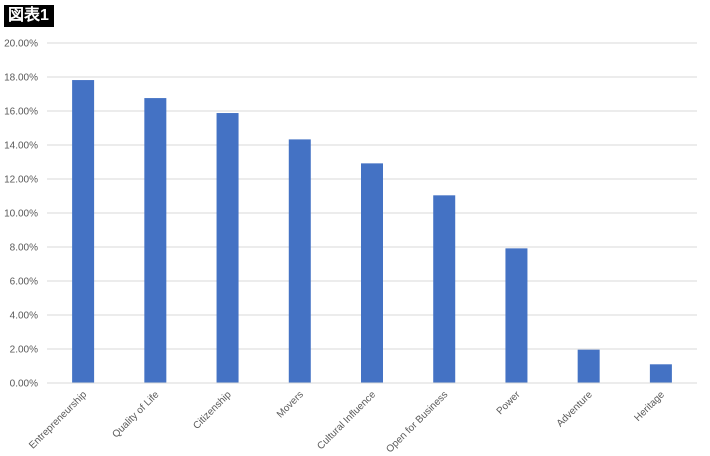  I want to click on bar-entrepreneurship, so click(83, 231).